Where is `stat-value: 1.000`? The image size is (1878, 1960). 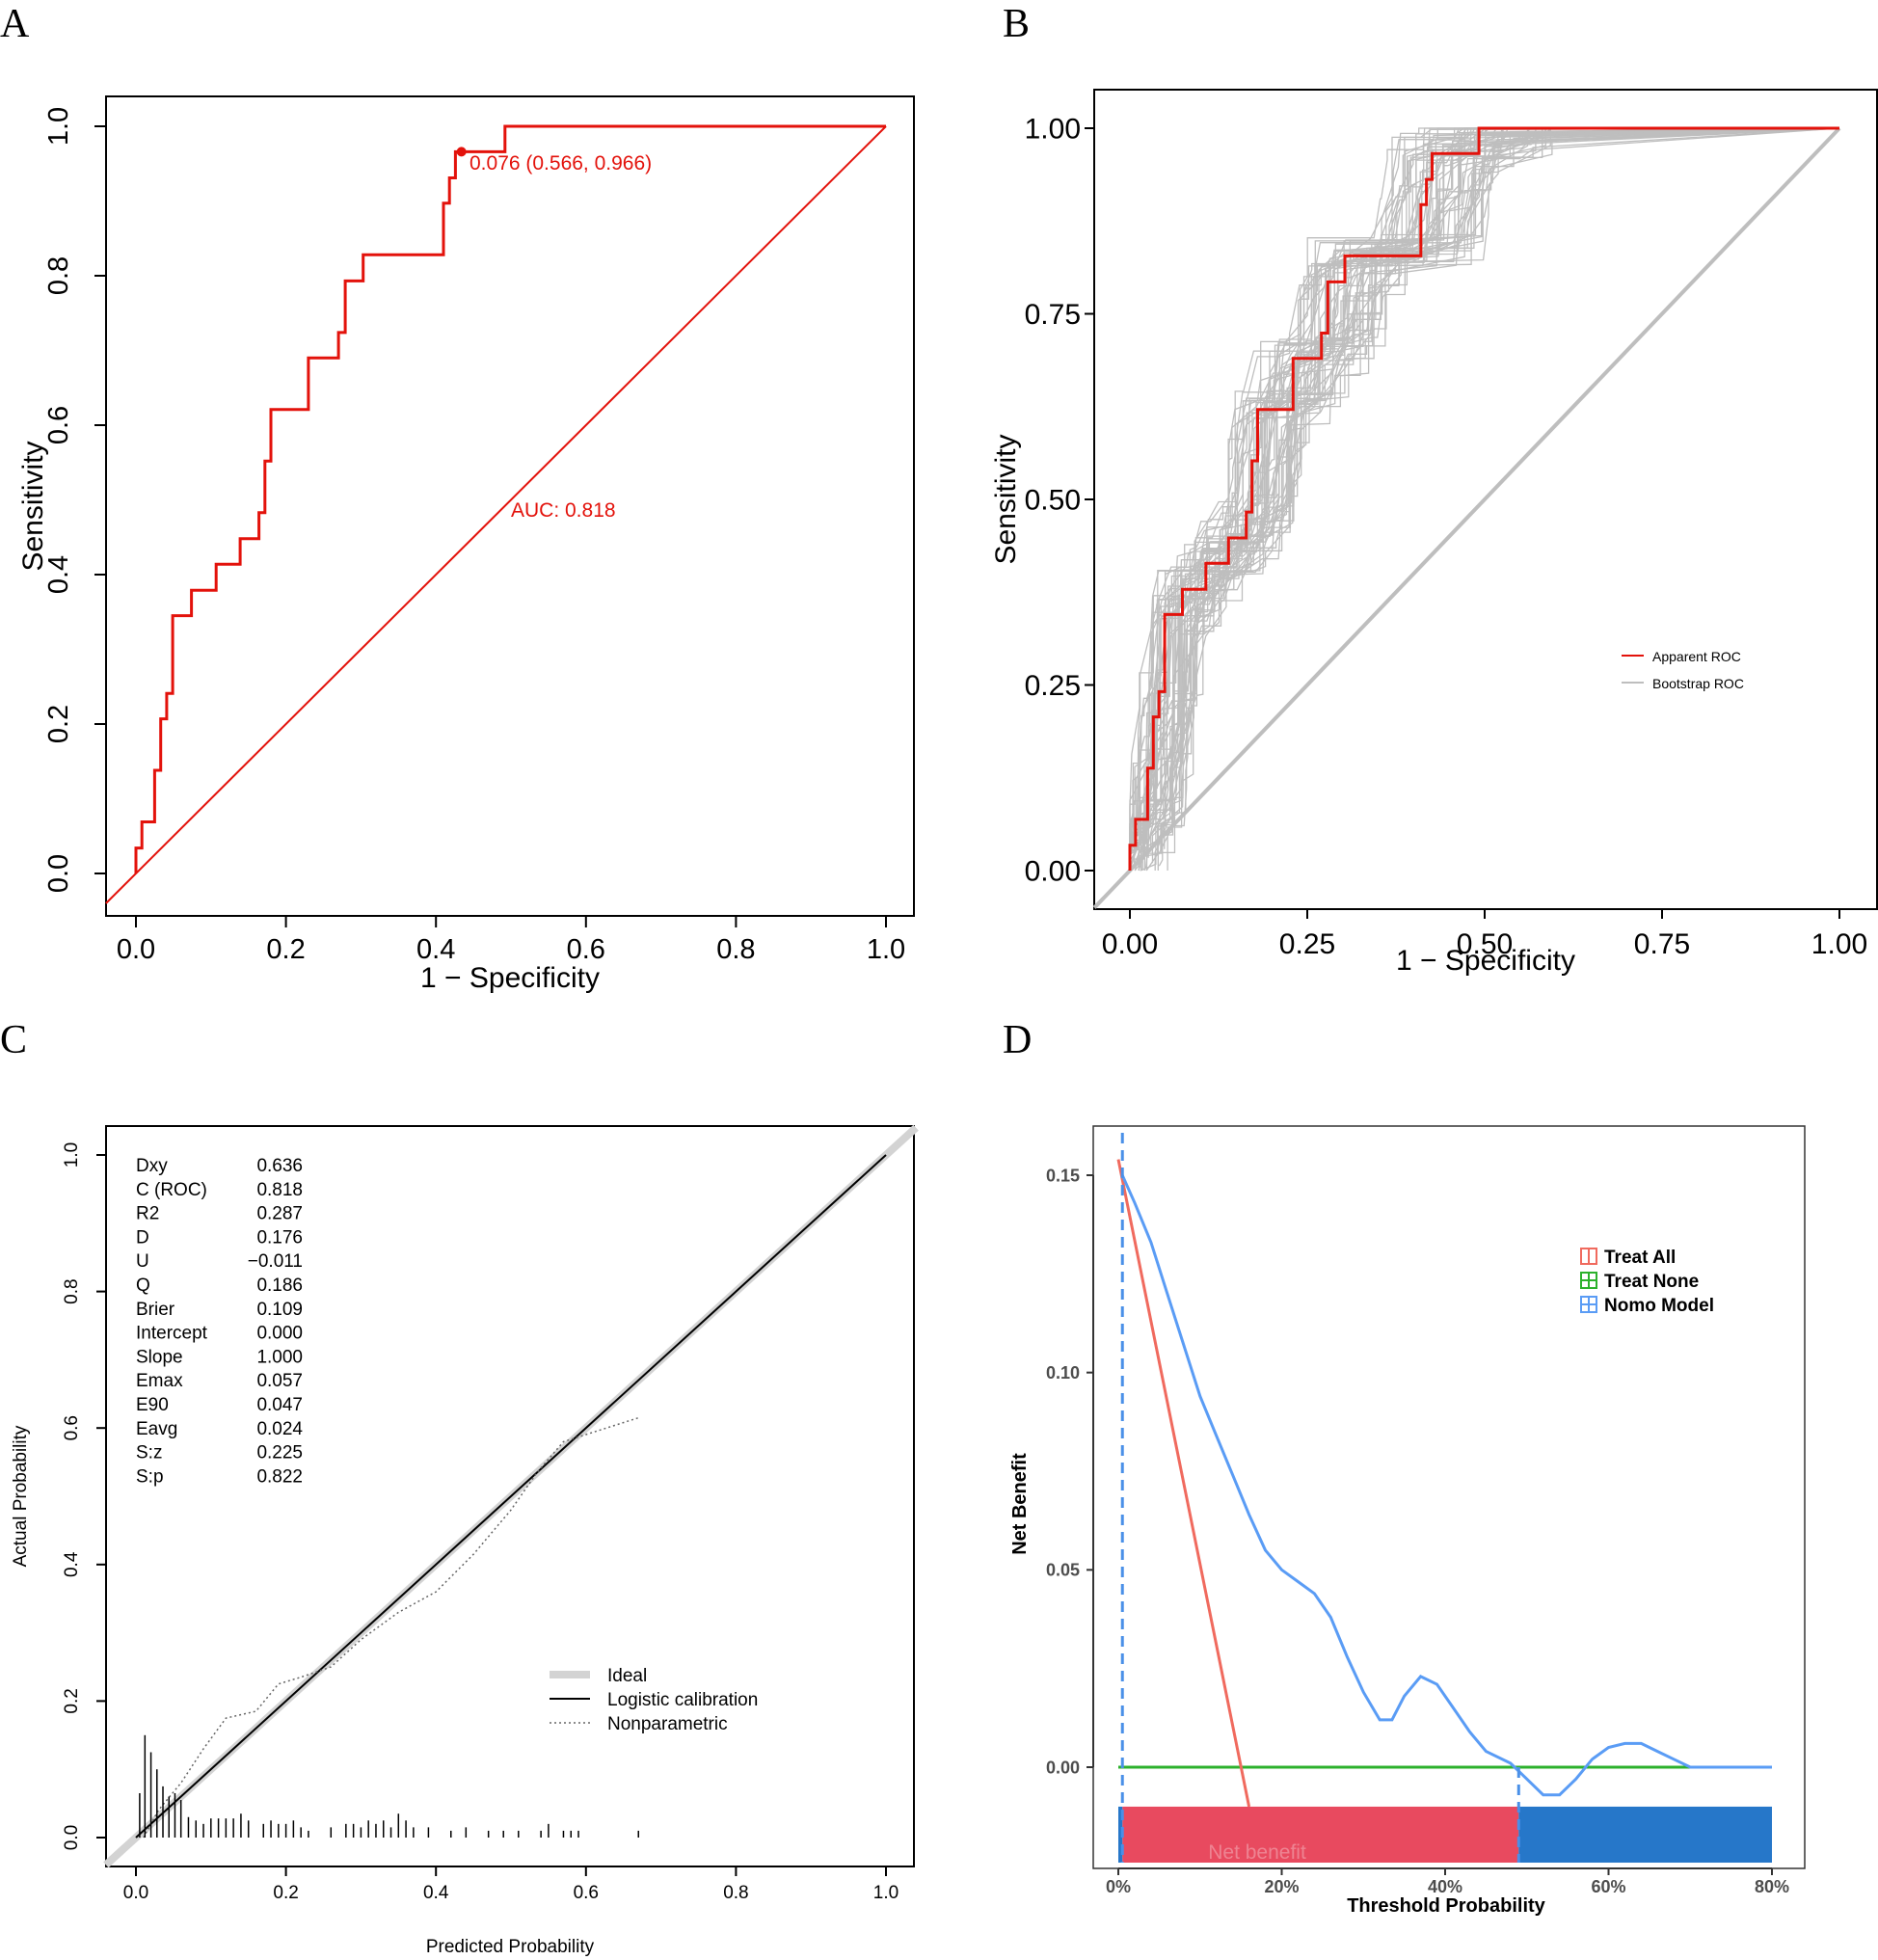 stat-value: 1.000 is located at coordinates (279, 1357).